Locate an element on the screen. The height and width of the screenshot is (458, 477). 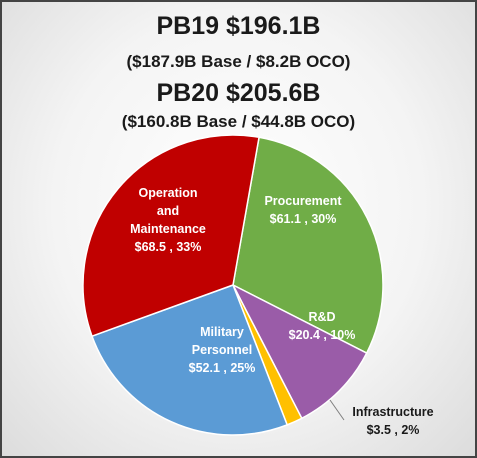
leader-line-infrastructure is located at coordinates (337, 410).